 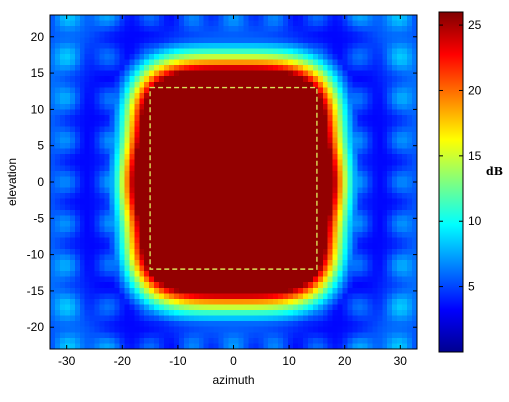 I want to click on colorbar-tick-label: 5, so click(x=471, y=287).